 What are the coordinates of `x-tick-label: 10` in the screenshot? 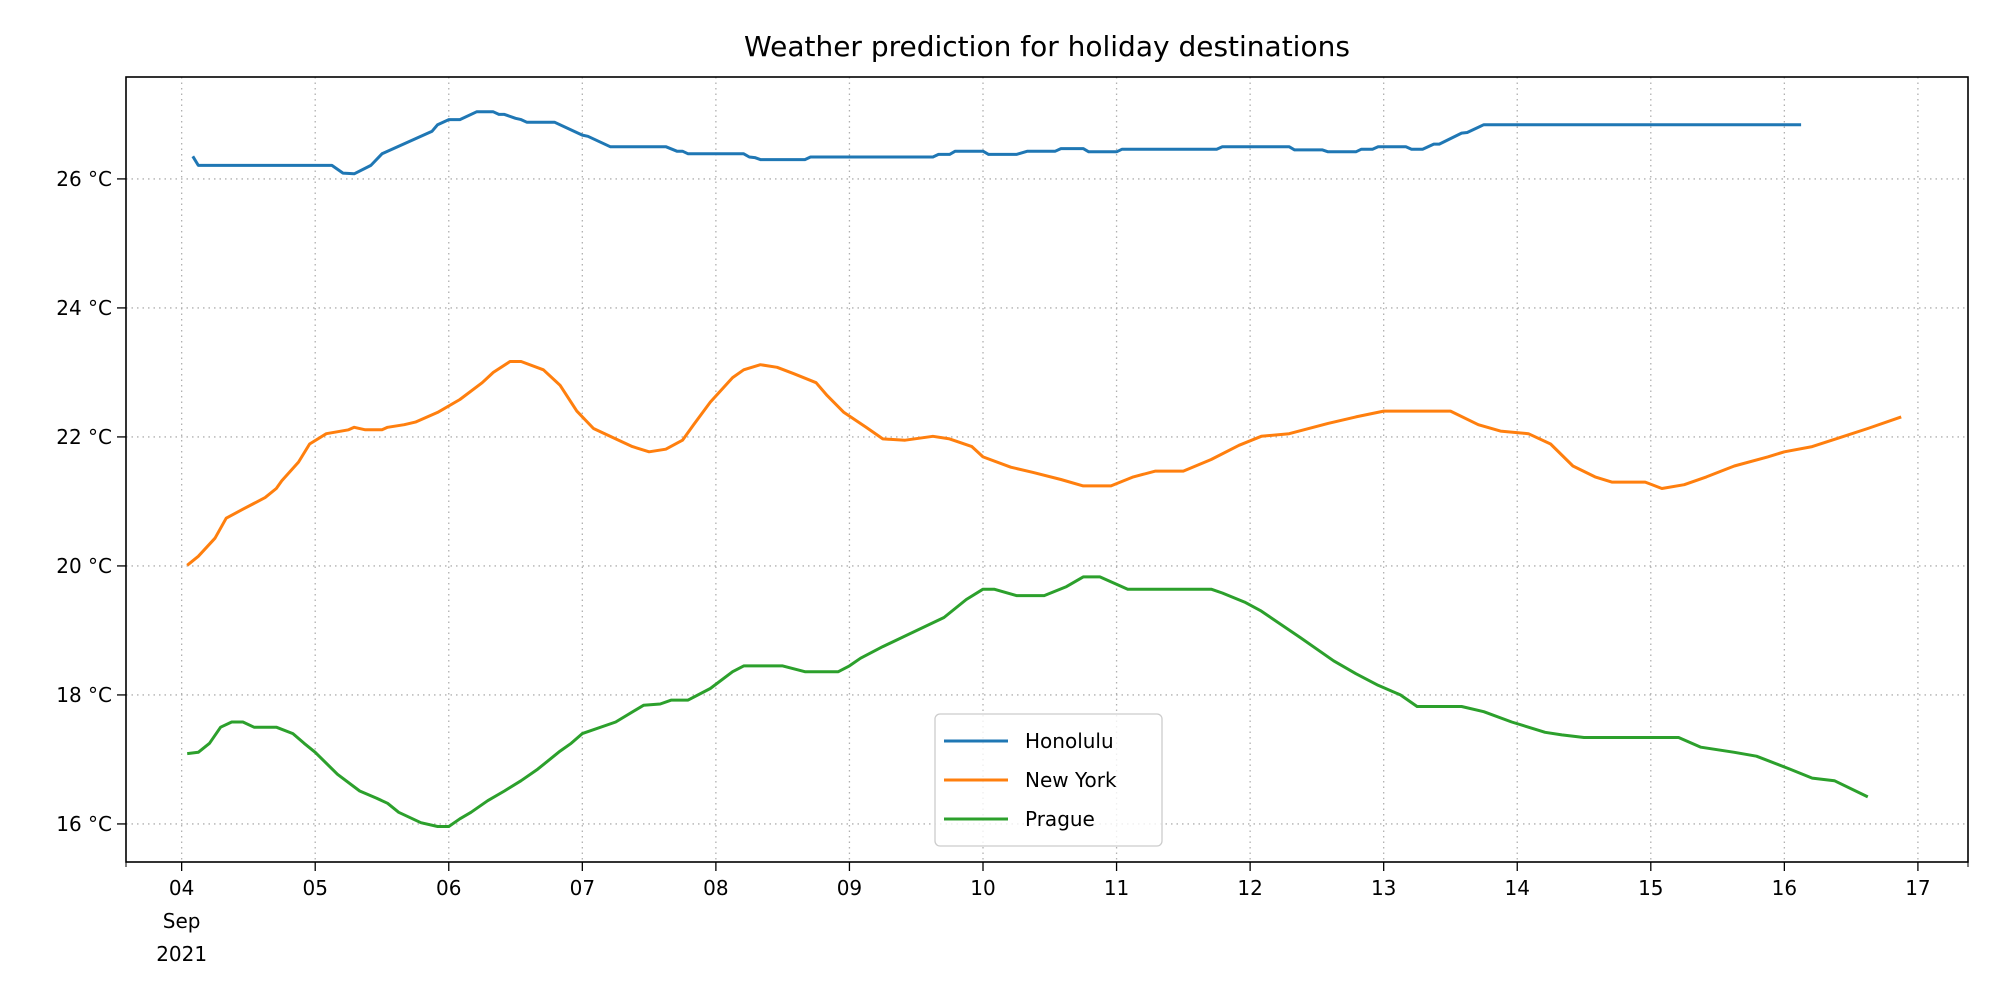 It's located at (982, 888).